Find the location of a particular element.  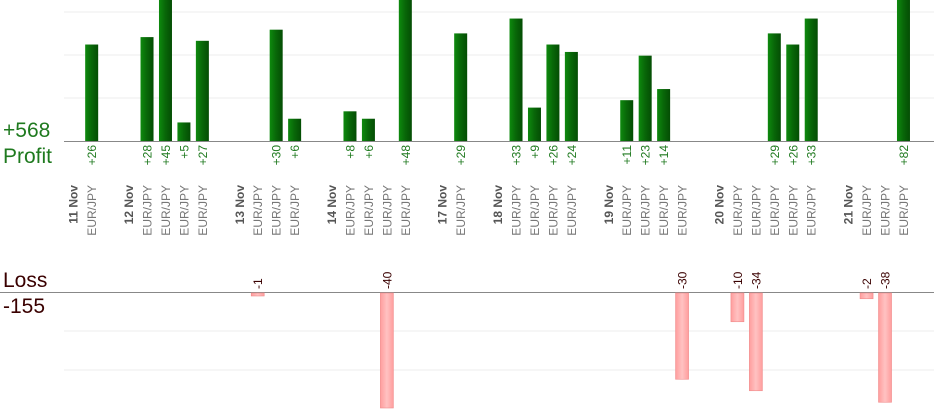

loss-value-label: -34 is located at coordinates (756, 280).